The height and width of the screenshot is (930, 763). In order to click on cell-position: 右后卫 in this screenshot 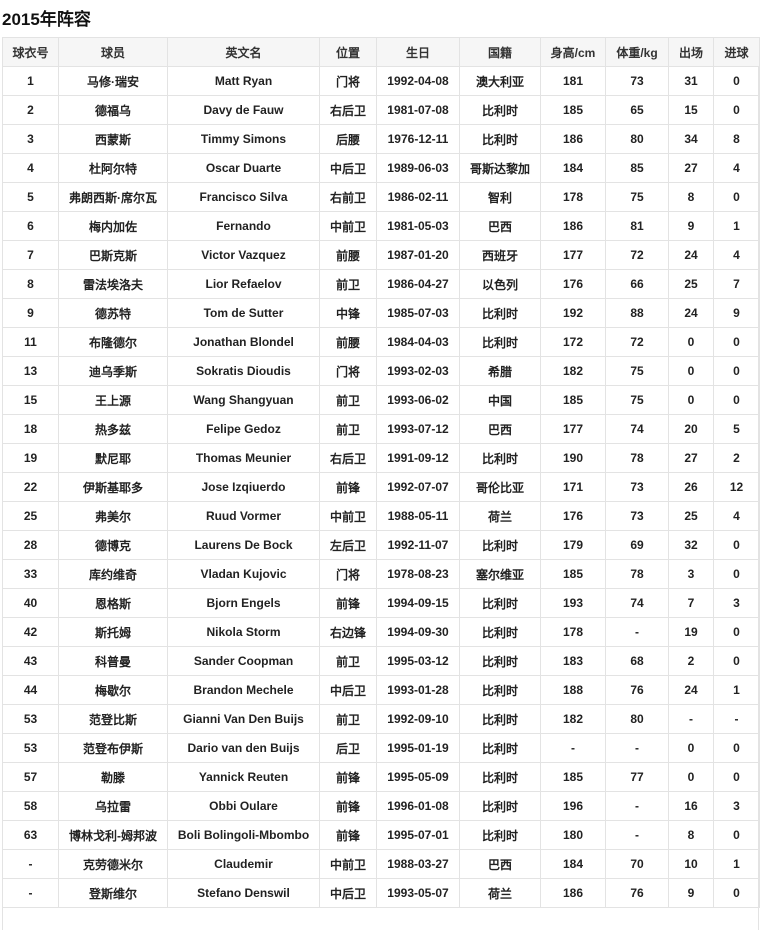, I will do `click(348, 110)`.